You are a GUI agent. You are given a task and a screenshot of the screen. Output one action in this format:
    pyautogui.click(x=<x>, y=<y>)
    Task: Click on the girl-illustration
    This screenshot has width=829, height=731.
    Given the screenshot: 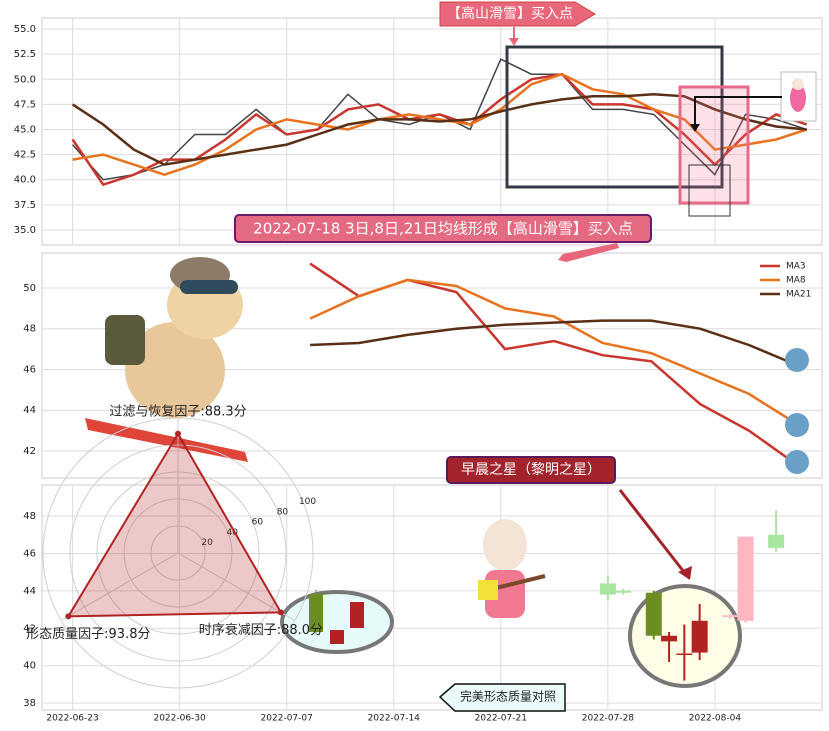 What is the action you would take?
    pyautogui.click(x=512, y=568)
    